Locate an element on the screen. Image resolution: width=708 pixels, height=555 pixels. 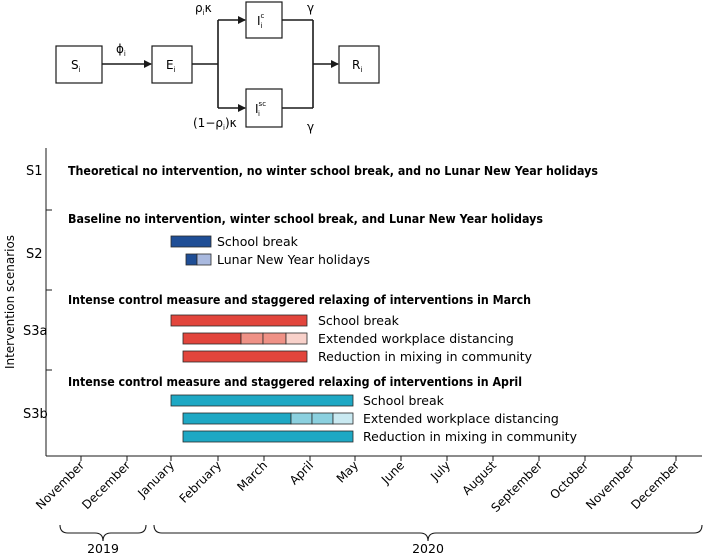
node-s: Si is located at coordinates (79, 64).